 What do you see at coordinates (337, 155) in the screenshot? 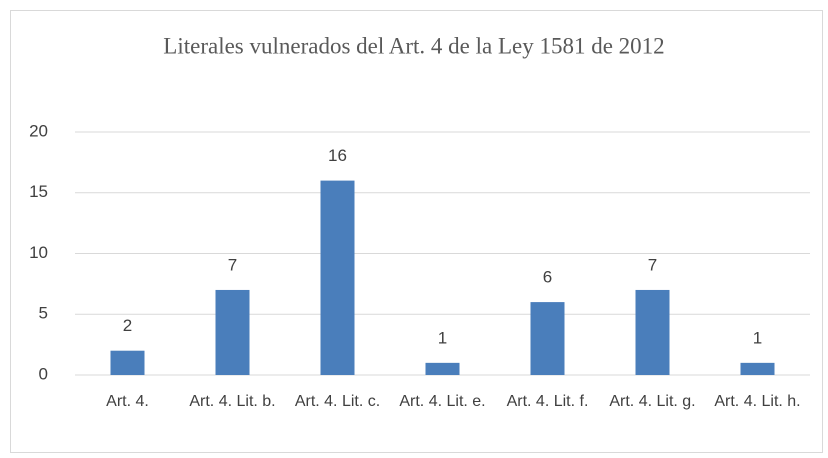
I see `data-label: 16` at bounding box center [337, 155].